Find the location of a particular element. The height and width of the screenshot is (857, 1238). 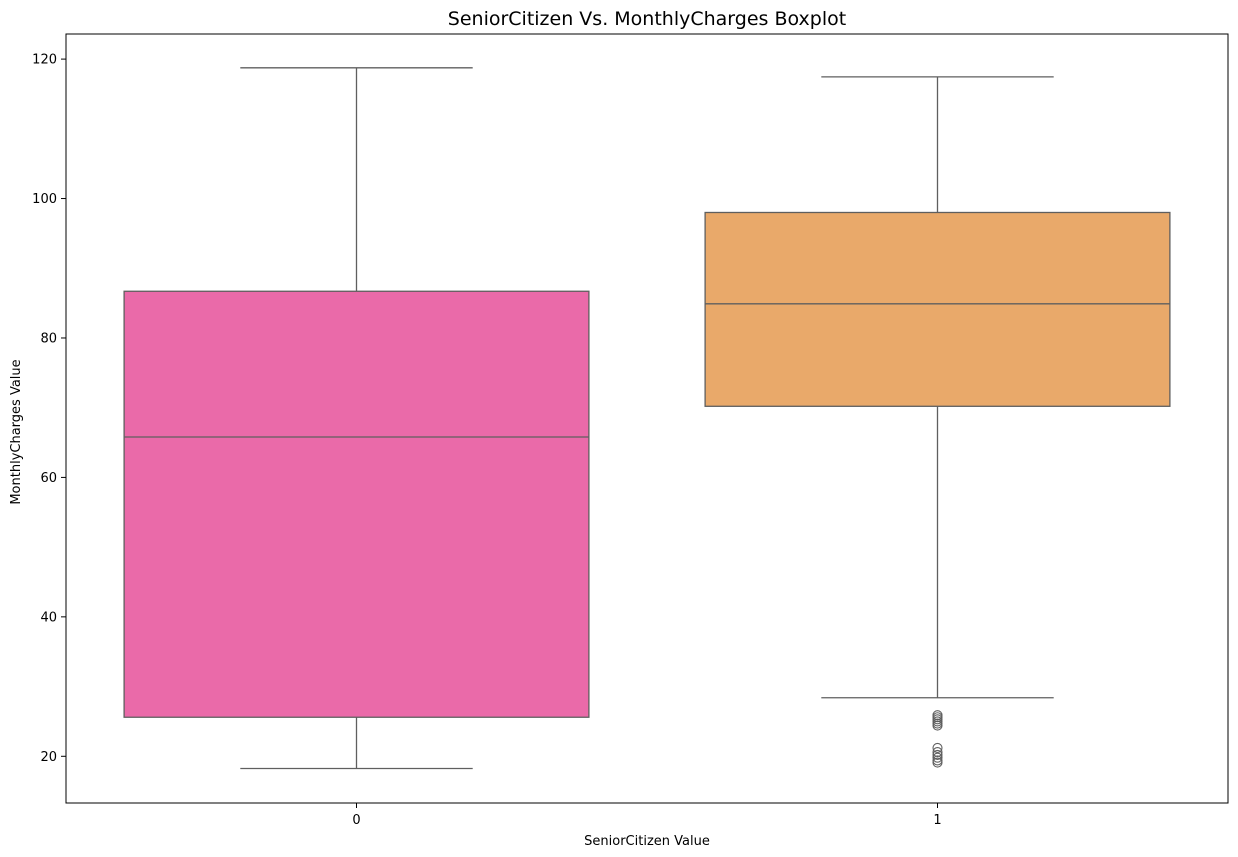

x-axis-label: SeniorCitizen Value is located at coordinates (647, 841).